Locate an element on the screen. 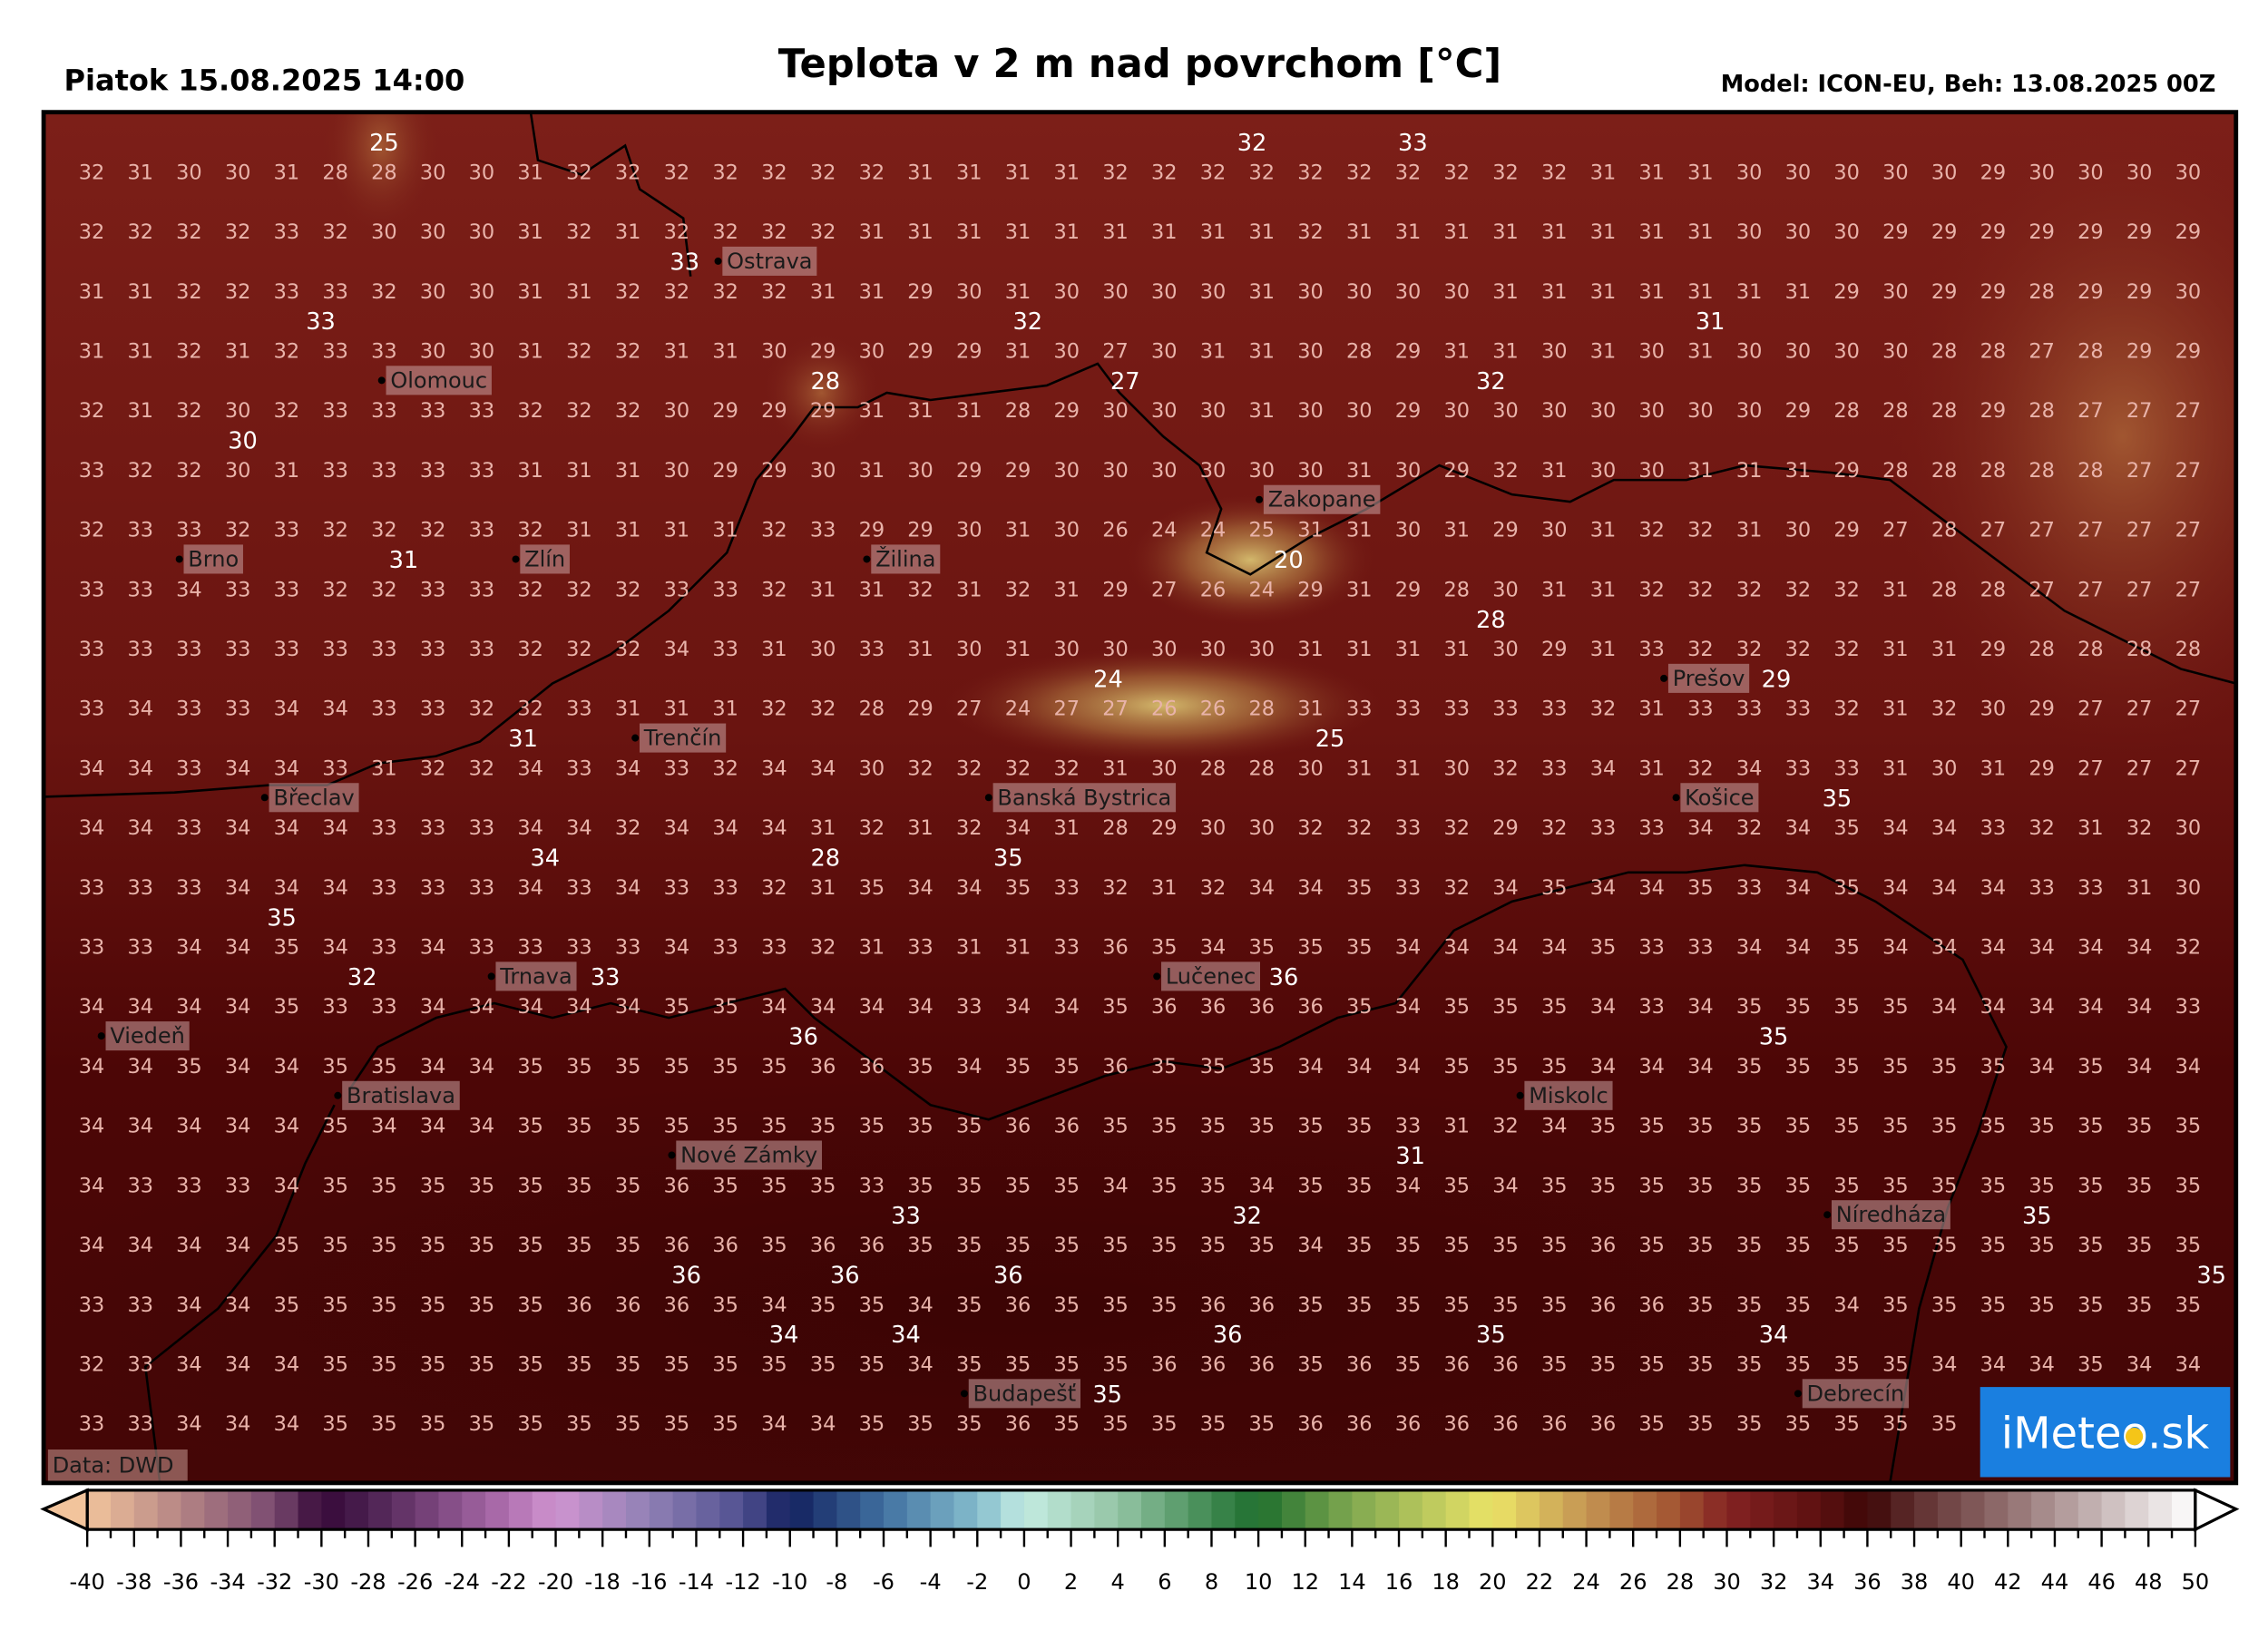  city-marker: Nové Zámky is located at coordinates (746, 1155).